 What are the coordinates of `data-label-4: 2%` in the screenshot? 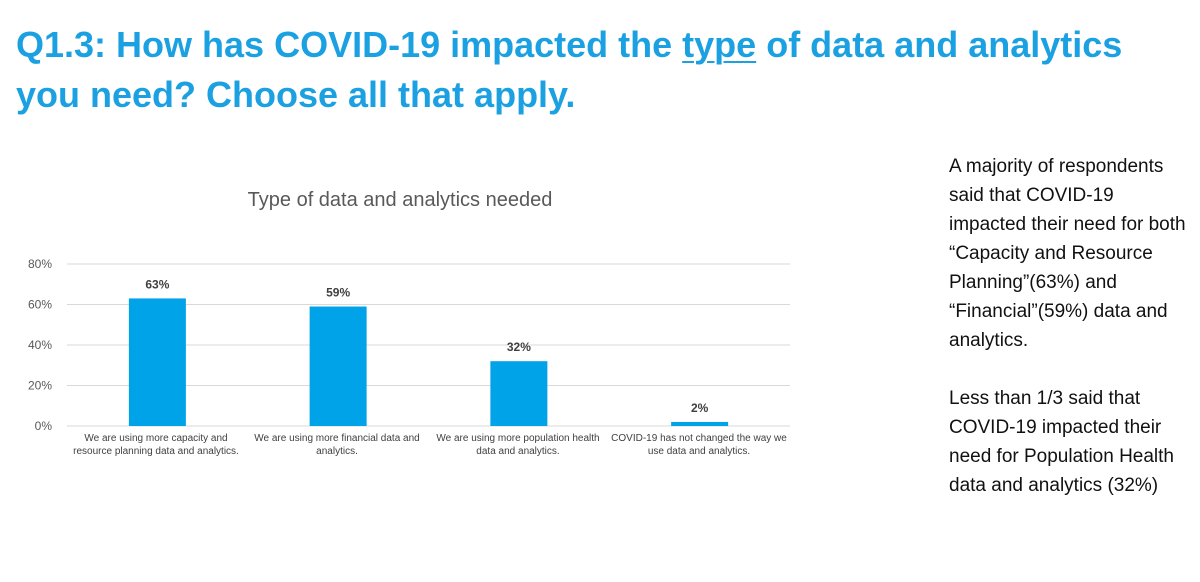 It's located at (700, 408).